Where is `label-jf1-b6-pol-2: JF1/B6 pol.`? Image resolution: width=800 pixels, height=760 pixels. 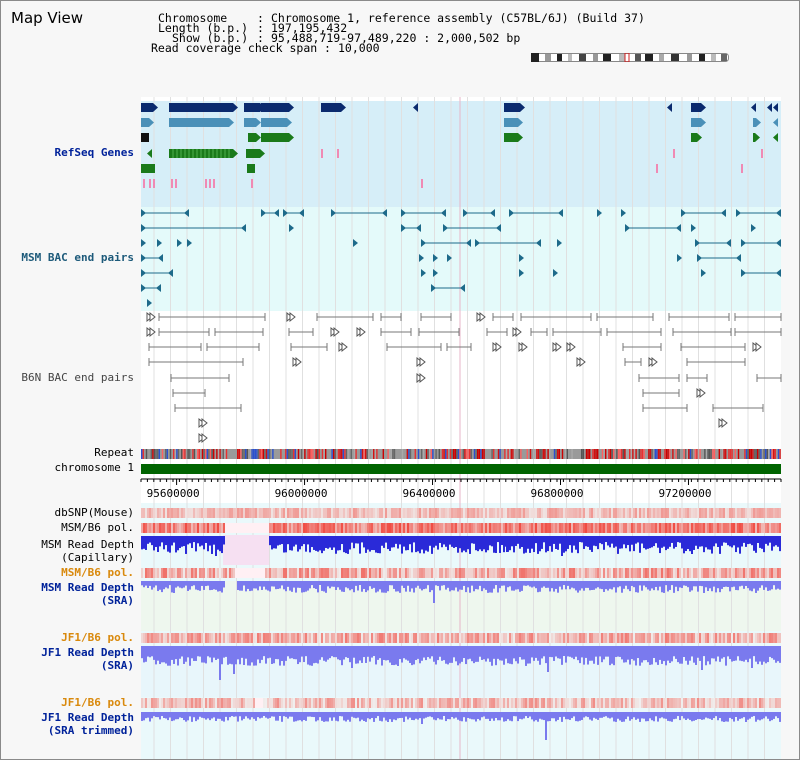
label-jf1-b6-pol-2: JF1/B6 pol. is located at coordinates (97, 702).